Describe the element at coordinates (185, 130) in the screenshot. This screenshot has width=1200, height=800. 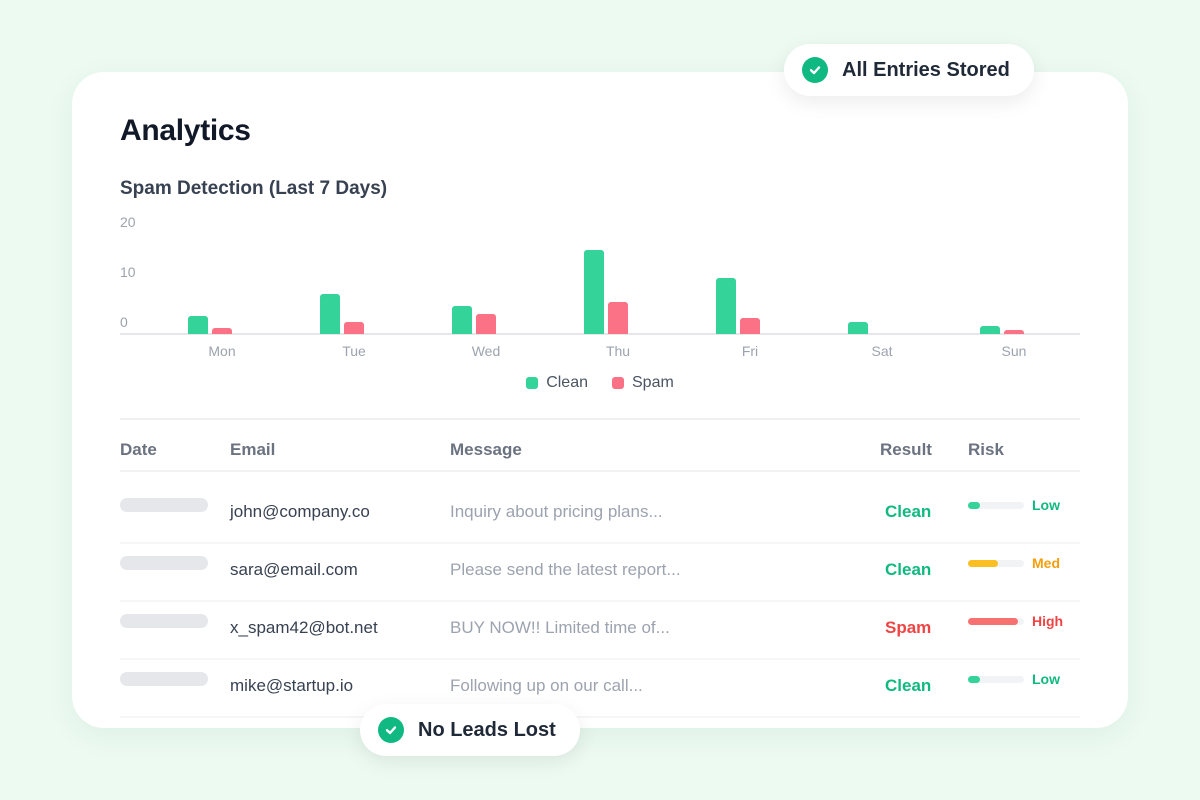
I see `page-title: Analytics` at that location.